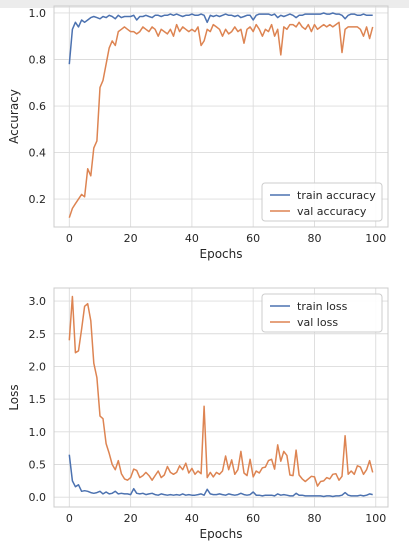  I want to click on y-axis-label: Loss, so click(14, 397).